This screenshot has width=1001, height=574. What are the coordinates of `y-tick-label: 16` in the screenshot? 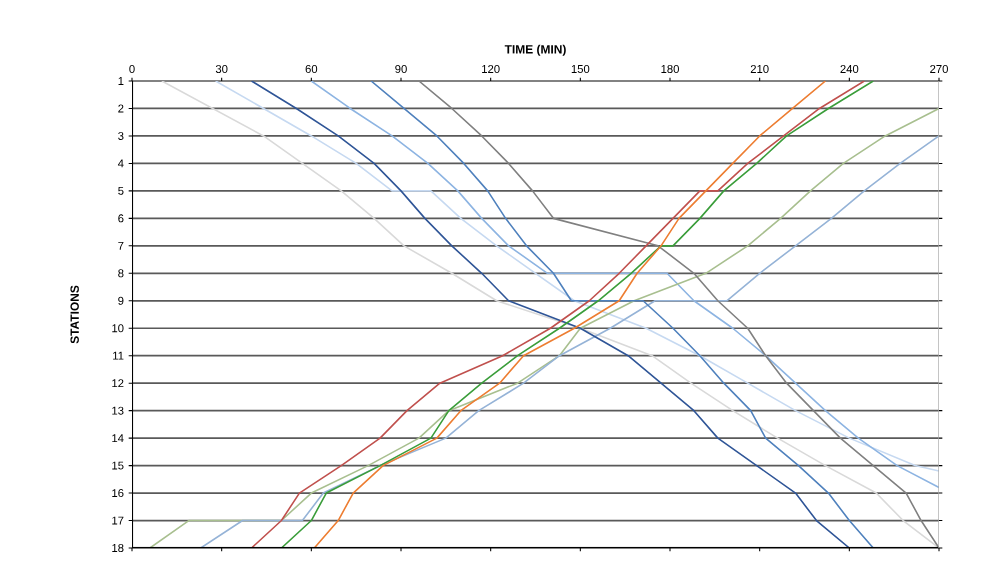 It's located at (118, 493).